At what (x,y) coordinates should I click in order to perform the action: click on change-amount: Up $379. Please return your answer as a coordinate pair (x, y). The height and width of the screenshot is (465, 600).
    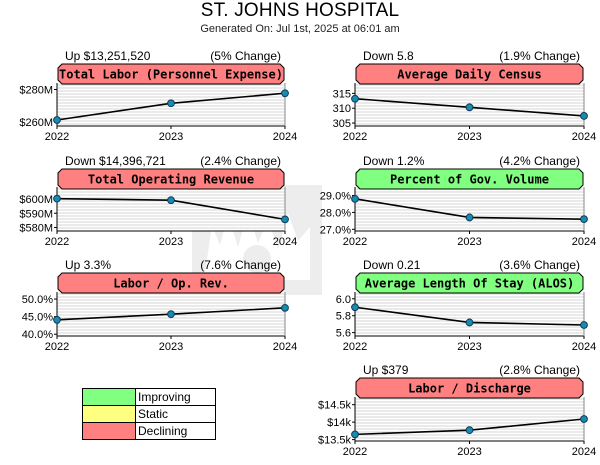
    Looking at the image, I should click on (386, 370).